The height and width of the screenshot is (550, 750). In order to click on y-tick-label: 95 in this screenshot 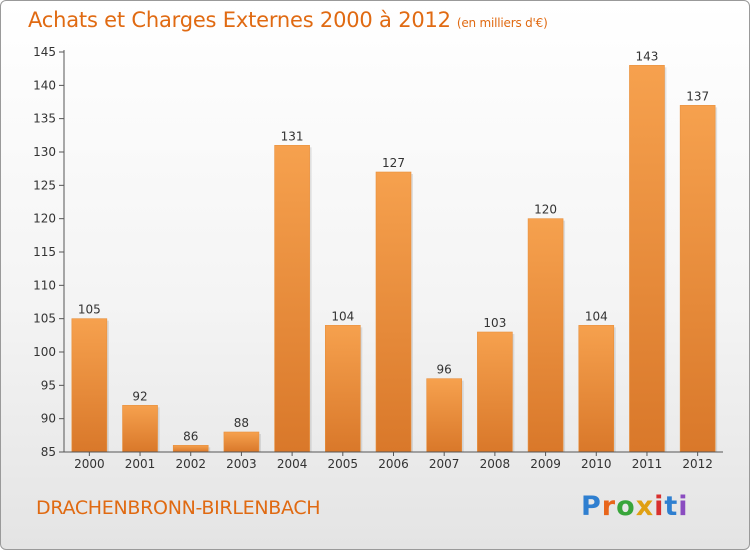, I will do `click(48, 385)`.